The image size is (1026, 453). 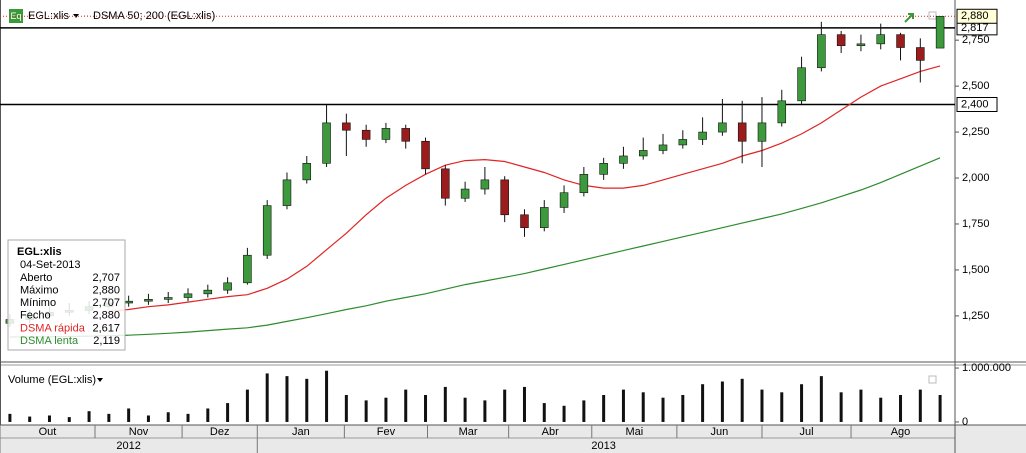 What do you see at coordinates (986, 368) in the screenshot?
I see `y-tick-label: 1.000.000` at bounding box center [986, 368].